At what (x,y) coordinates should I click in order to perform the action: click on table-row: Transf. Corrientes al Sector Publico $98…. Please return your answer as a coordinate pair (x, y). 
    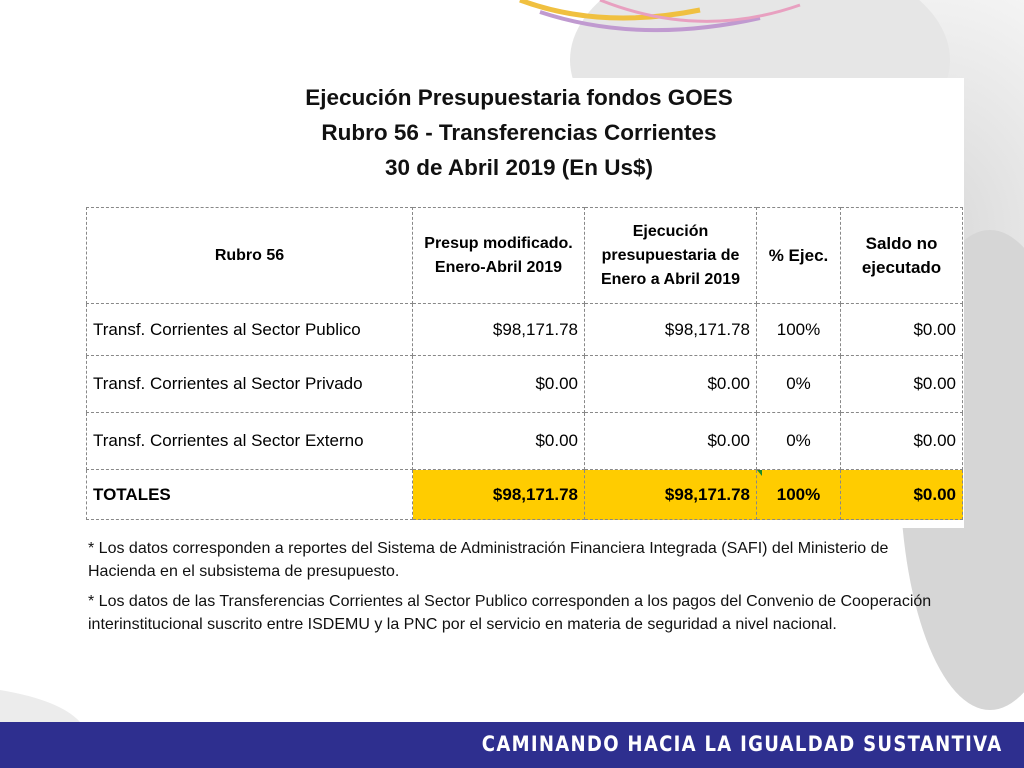
    Looking at the image, I should click on (524, 329).